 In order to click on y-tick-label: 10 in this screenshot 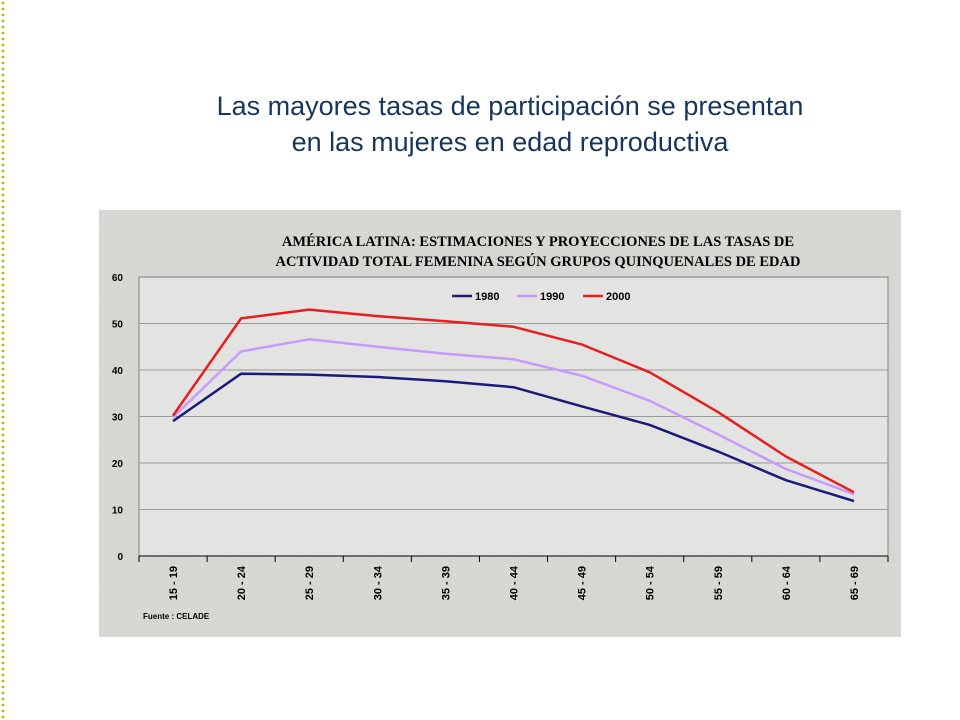, I will do `click(118, 511)`.